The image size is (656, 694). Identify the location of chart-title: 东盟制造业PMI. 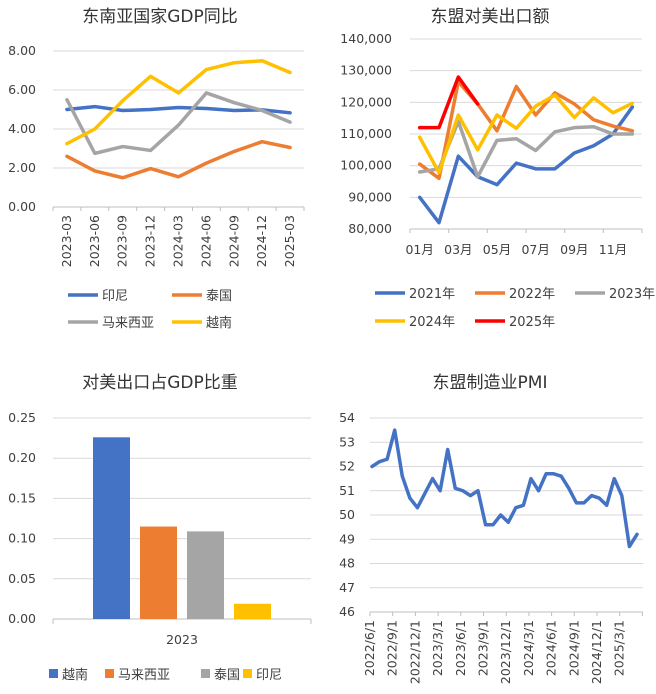
(490, 383).